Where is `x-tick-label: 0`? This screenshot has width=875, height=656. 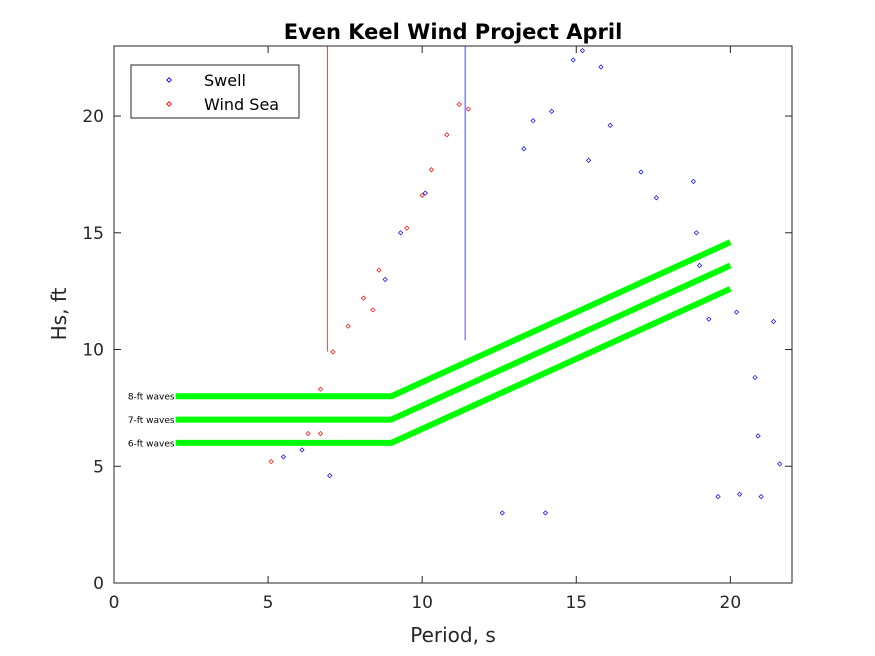
x-tick-label: 0 is located at coordinates (114, 603).